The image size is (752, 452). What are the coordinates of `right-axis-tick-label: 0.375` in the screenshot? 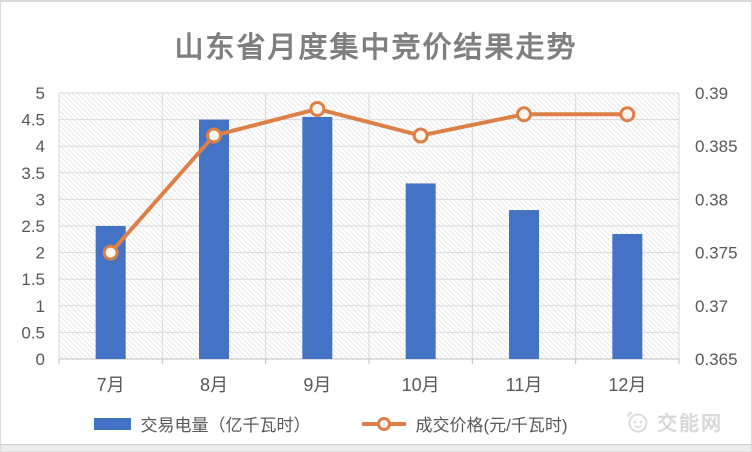 It's located at (716, 253).